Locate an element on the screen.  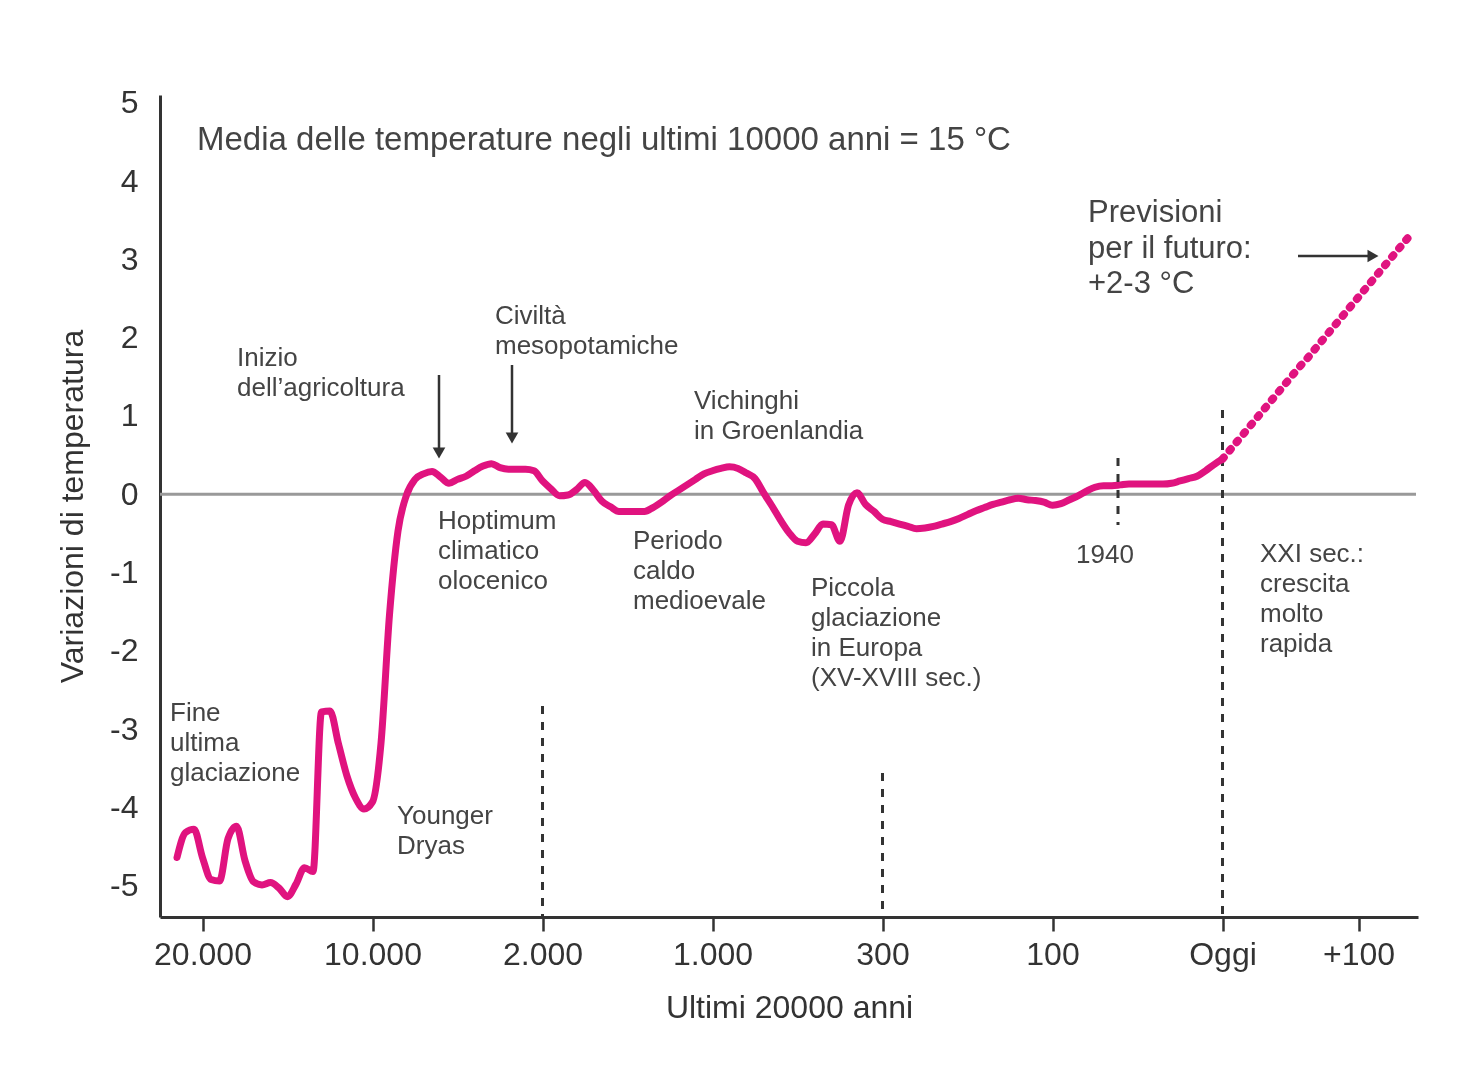
x-tick-label: 2.000 is located at coordinates (543, 953).